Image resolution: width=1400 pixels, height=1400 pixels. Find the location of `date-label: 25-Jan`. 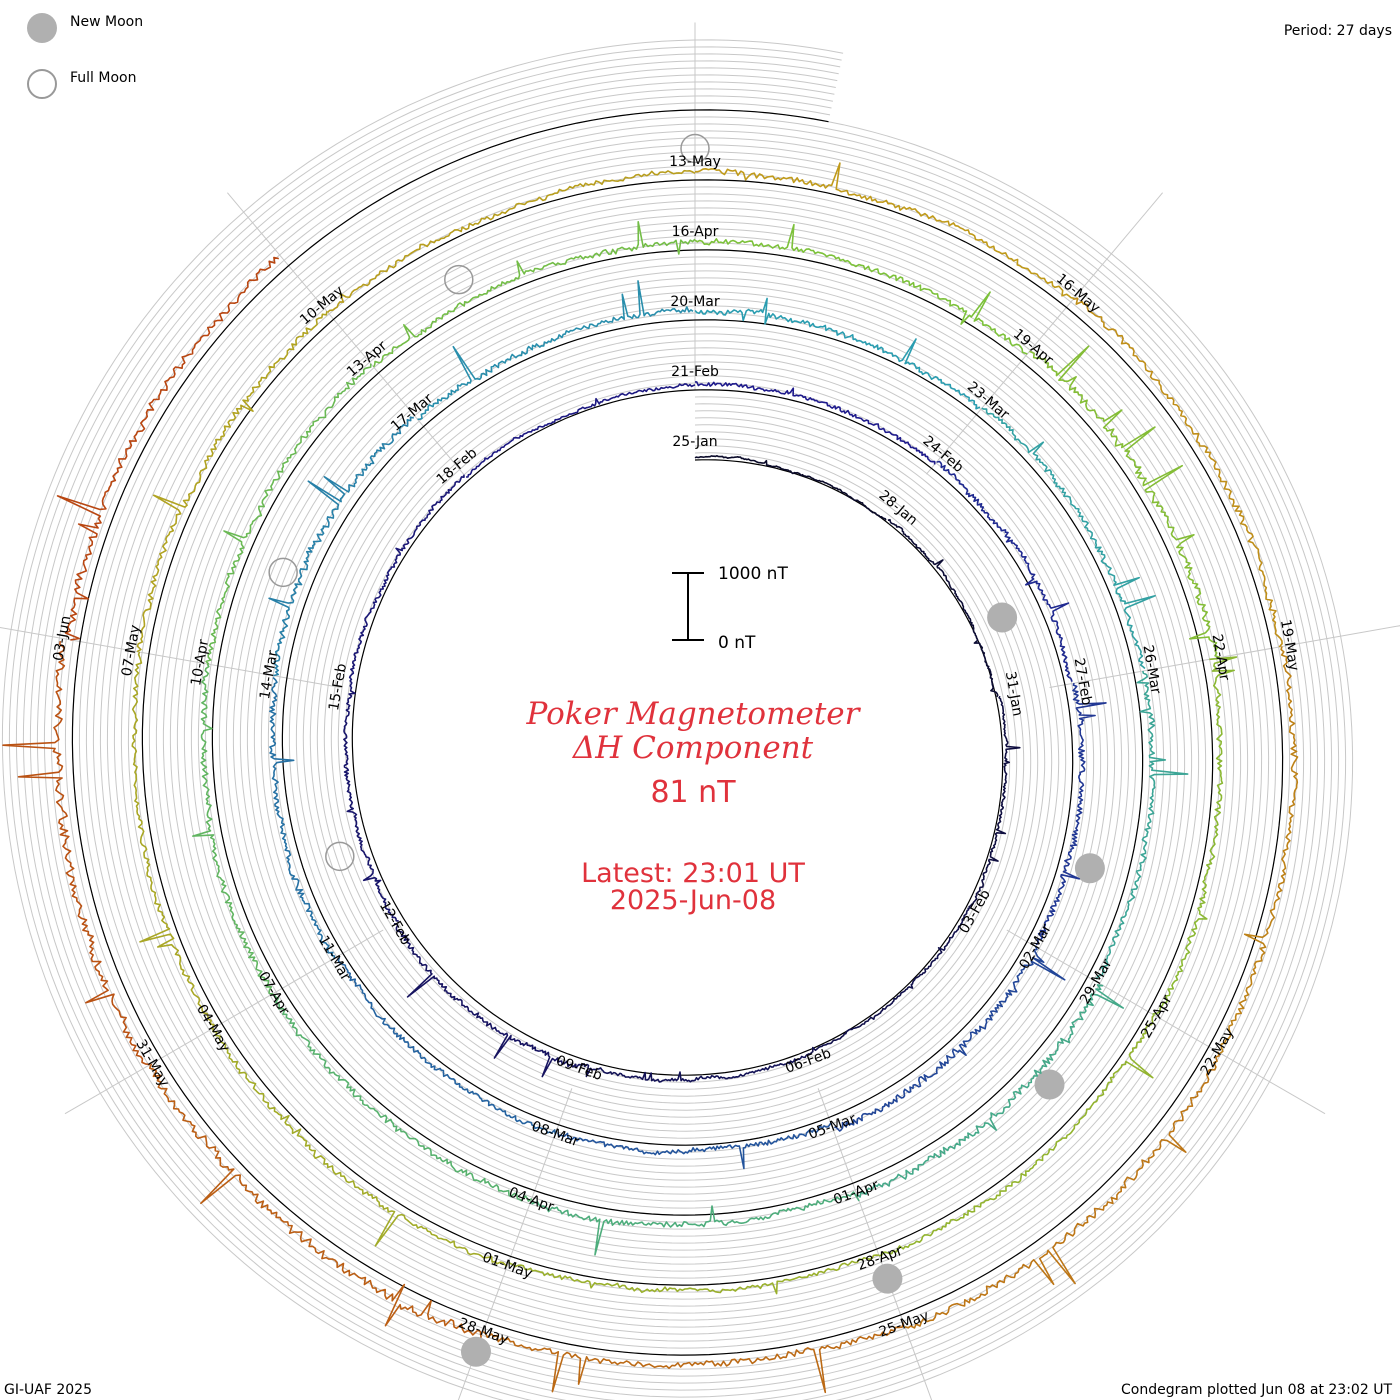

date-label: 25-Jan is located at coordinates (694, 442).